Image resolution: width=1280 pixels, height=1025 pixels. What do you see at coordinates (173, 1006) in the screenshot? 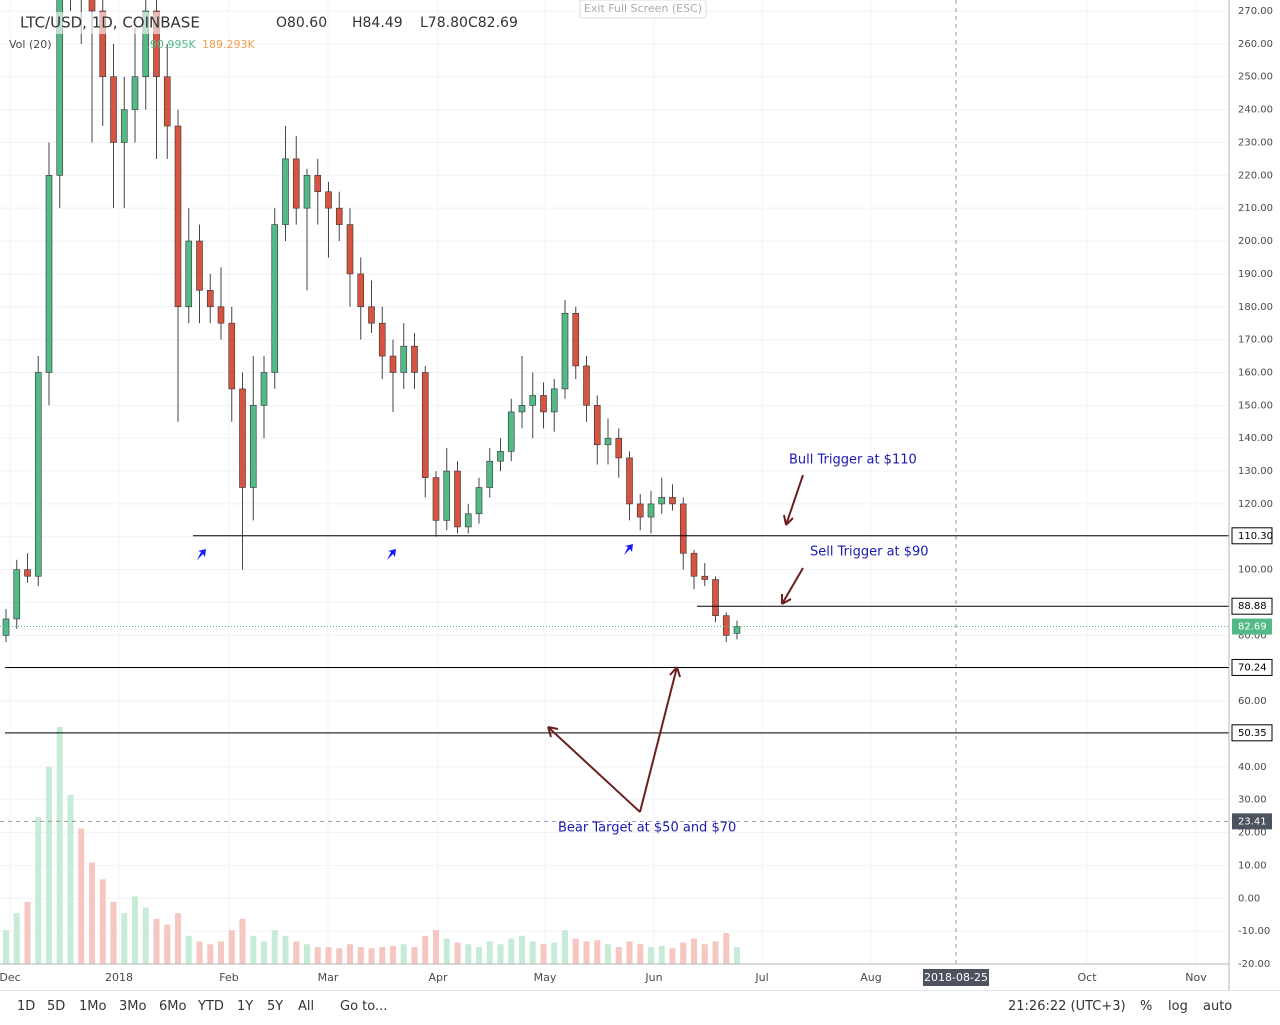
I see `range-button: 6Mo` at bounding box center [173, 1006].